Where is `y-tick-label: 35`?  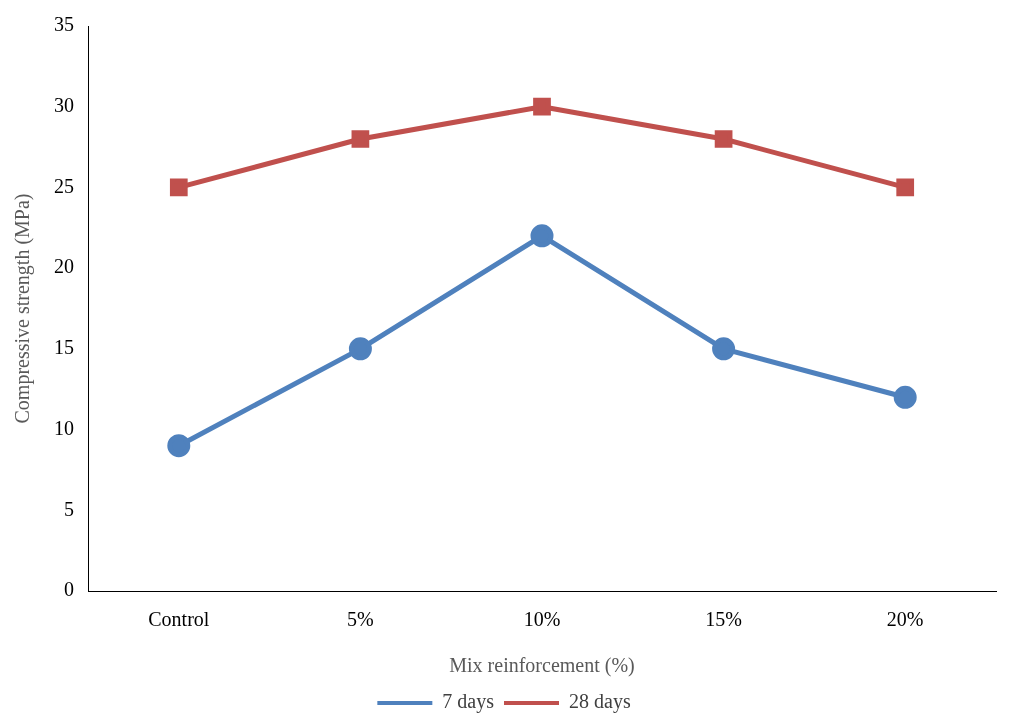 y-tick-label: 35 is located at coordinates (64, 24).